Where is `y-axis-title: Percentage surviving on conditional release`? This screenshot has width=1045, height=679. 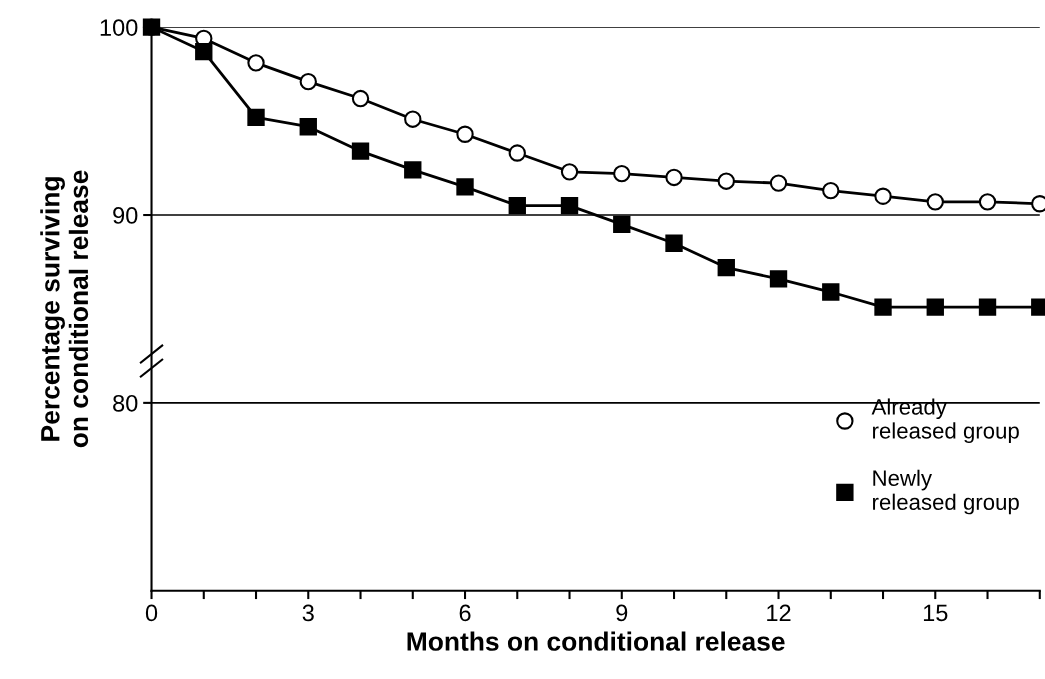
y-axis-title: Percentage surviving on conditional release is located at coordinates (64, 309).